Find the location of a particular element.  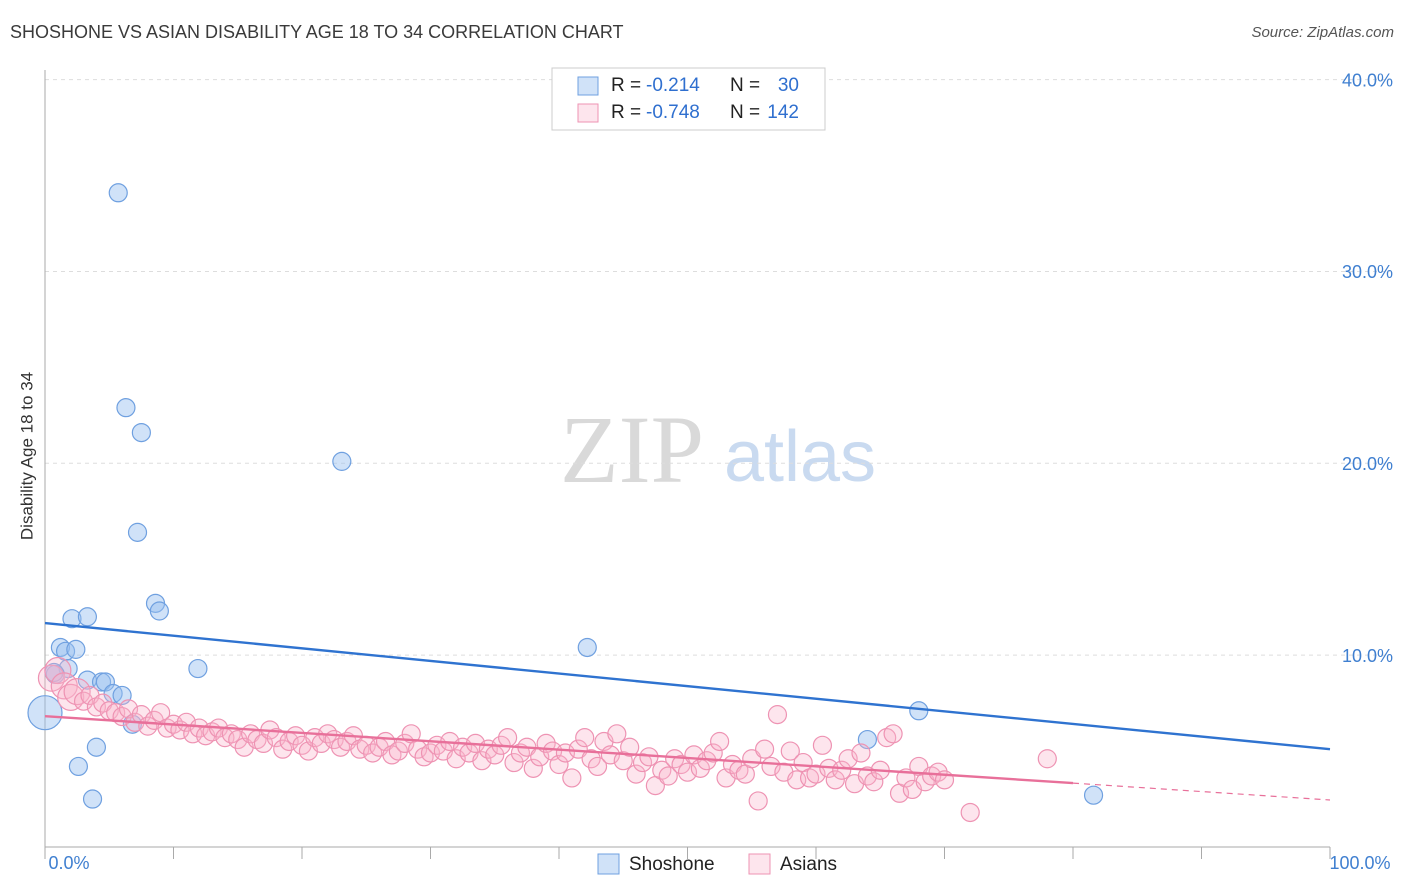

legend-label: Asians is located at coordinates (808, 864).